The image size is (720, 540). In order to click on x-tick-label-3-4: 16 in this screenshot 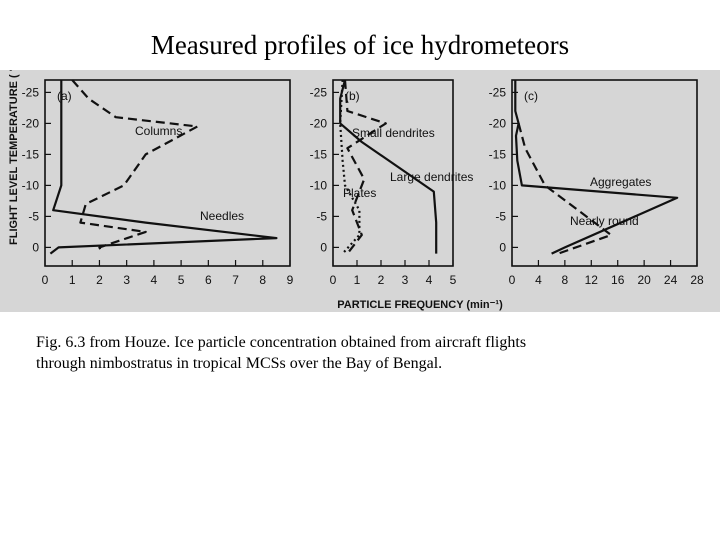, I will do `click(618, 280)`.